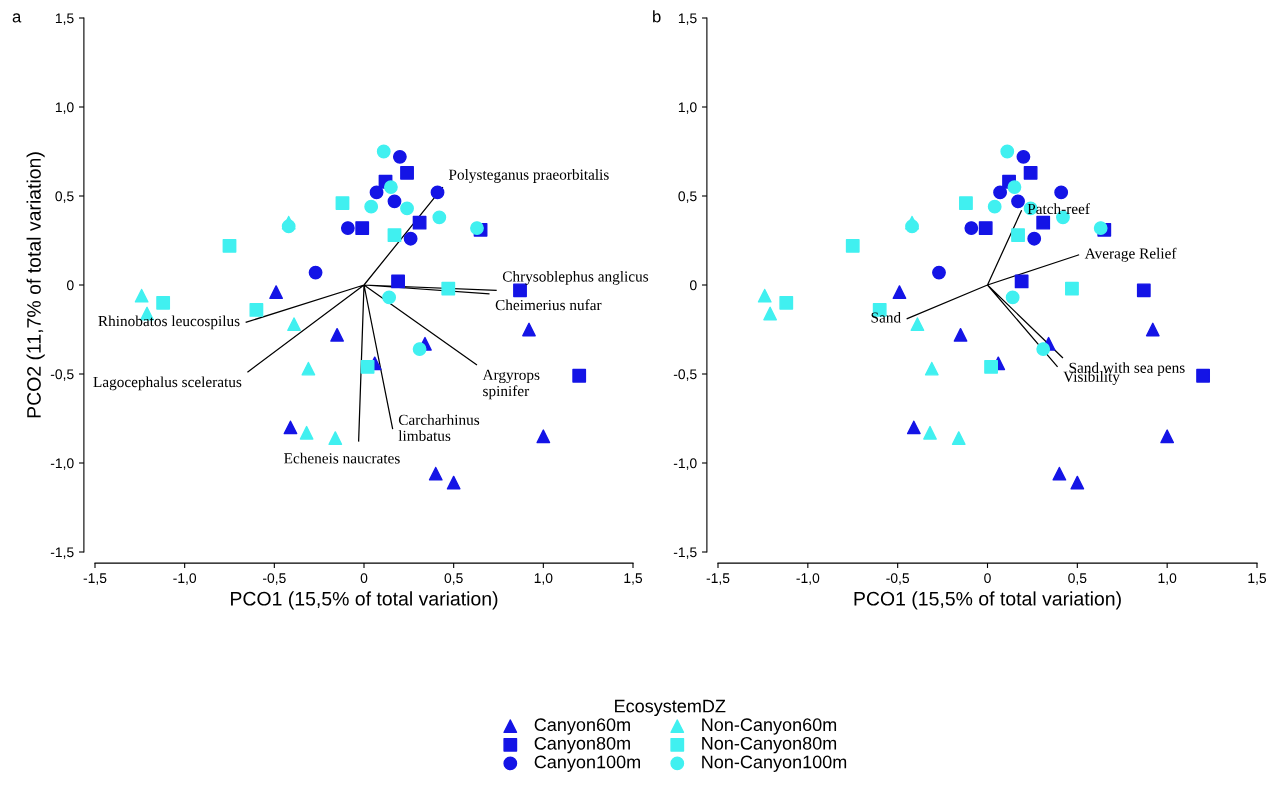  I want to click on x-tick-label: -0,5, so click(274, 579).